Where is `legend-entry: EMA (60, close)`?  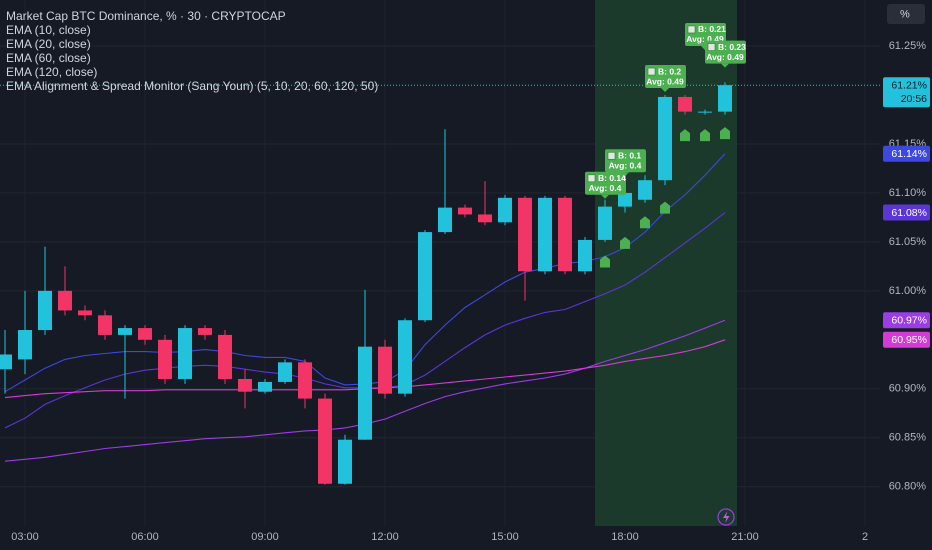 legend-entry: EMA (60, close) is located at coordinates (48, 58).